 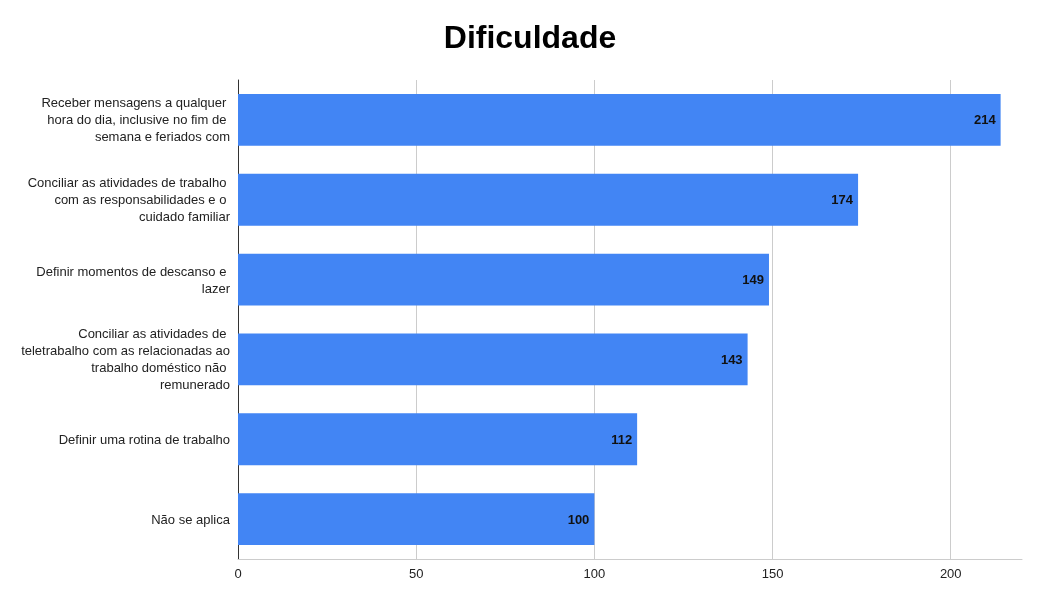 I want to click on y-tick-label: Conciliar as atividades de trabalho com as responsabilidades e o cuidado familiar, so click(x=129, y=200).